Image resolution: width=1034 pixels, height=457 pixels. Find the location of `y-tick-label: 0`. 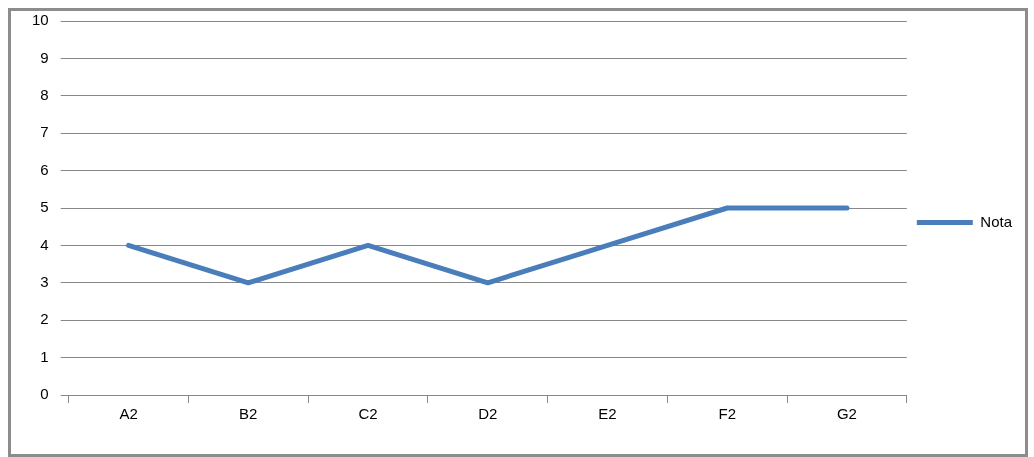

y-tick-label: 0 is located at coordinates (44, 394).